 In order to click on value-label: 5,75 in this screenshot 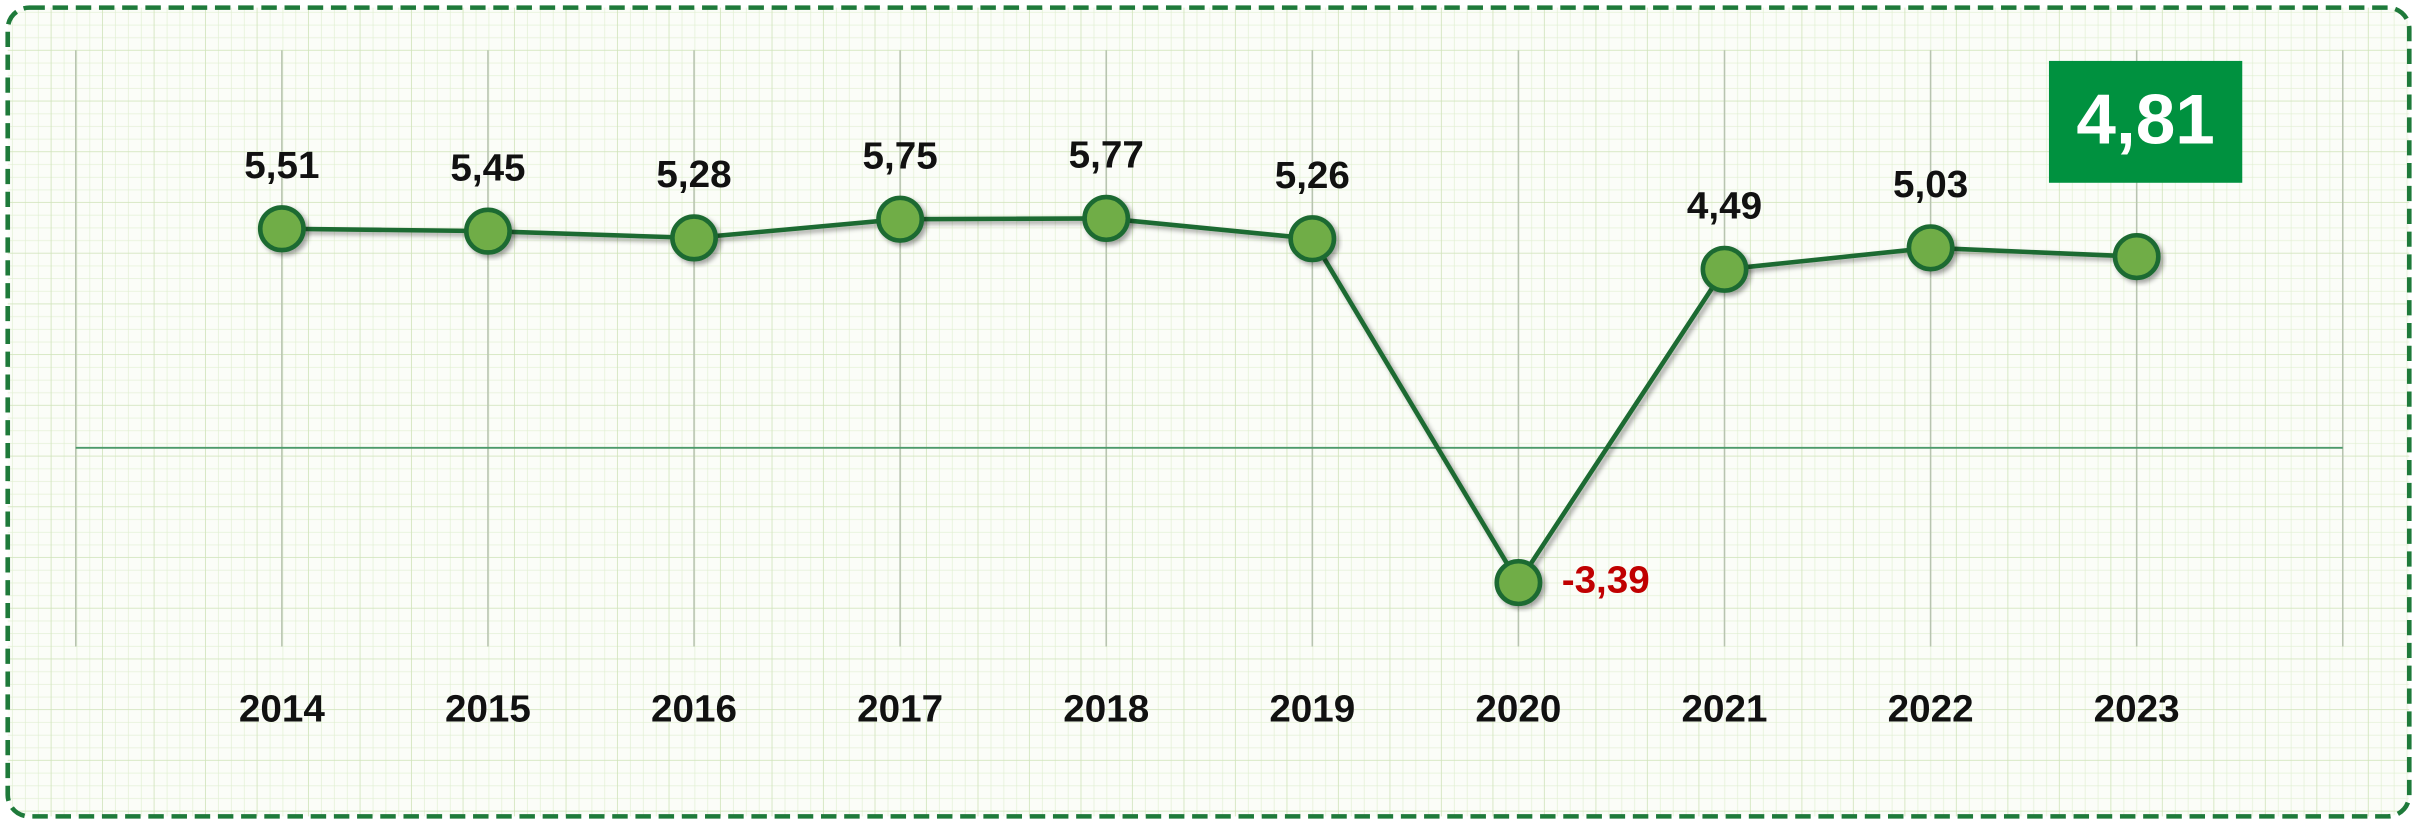, I will do `click(900, 156)`.